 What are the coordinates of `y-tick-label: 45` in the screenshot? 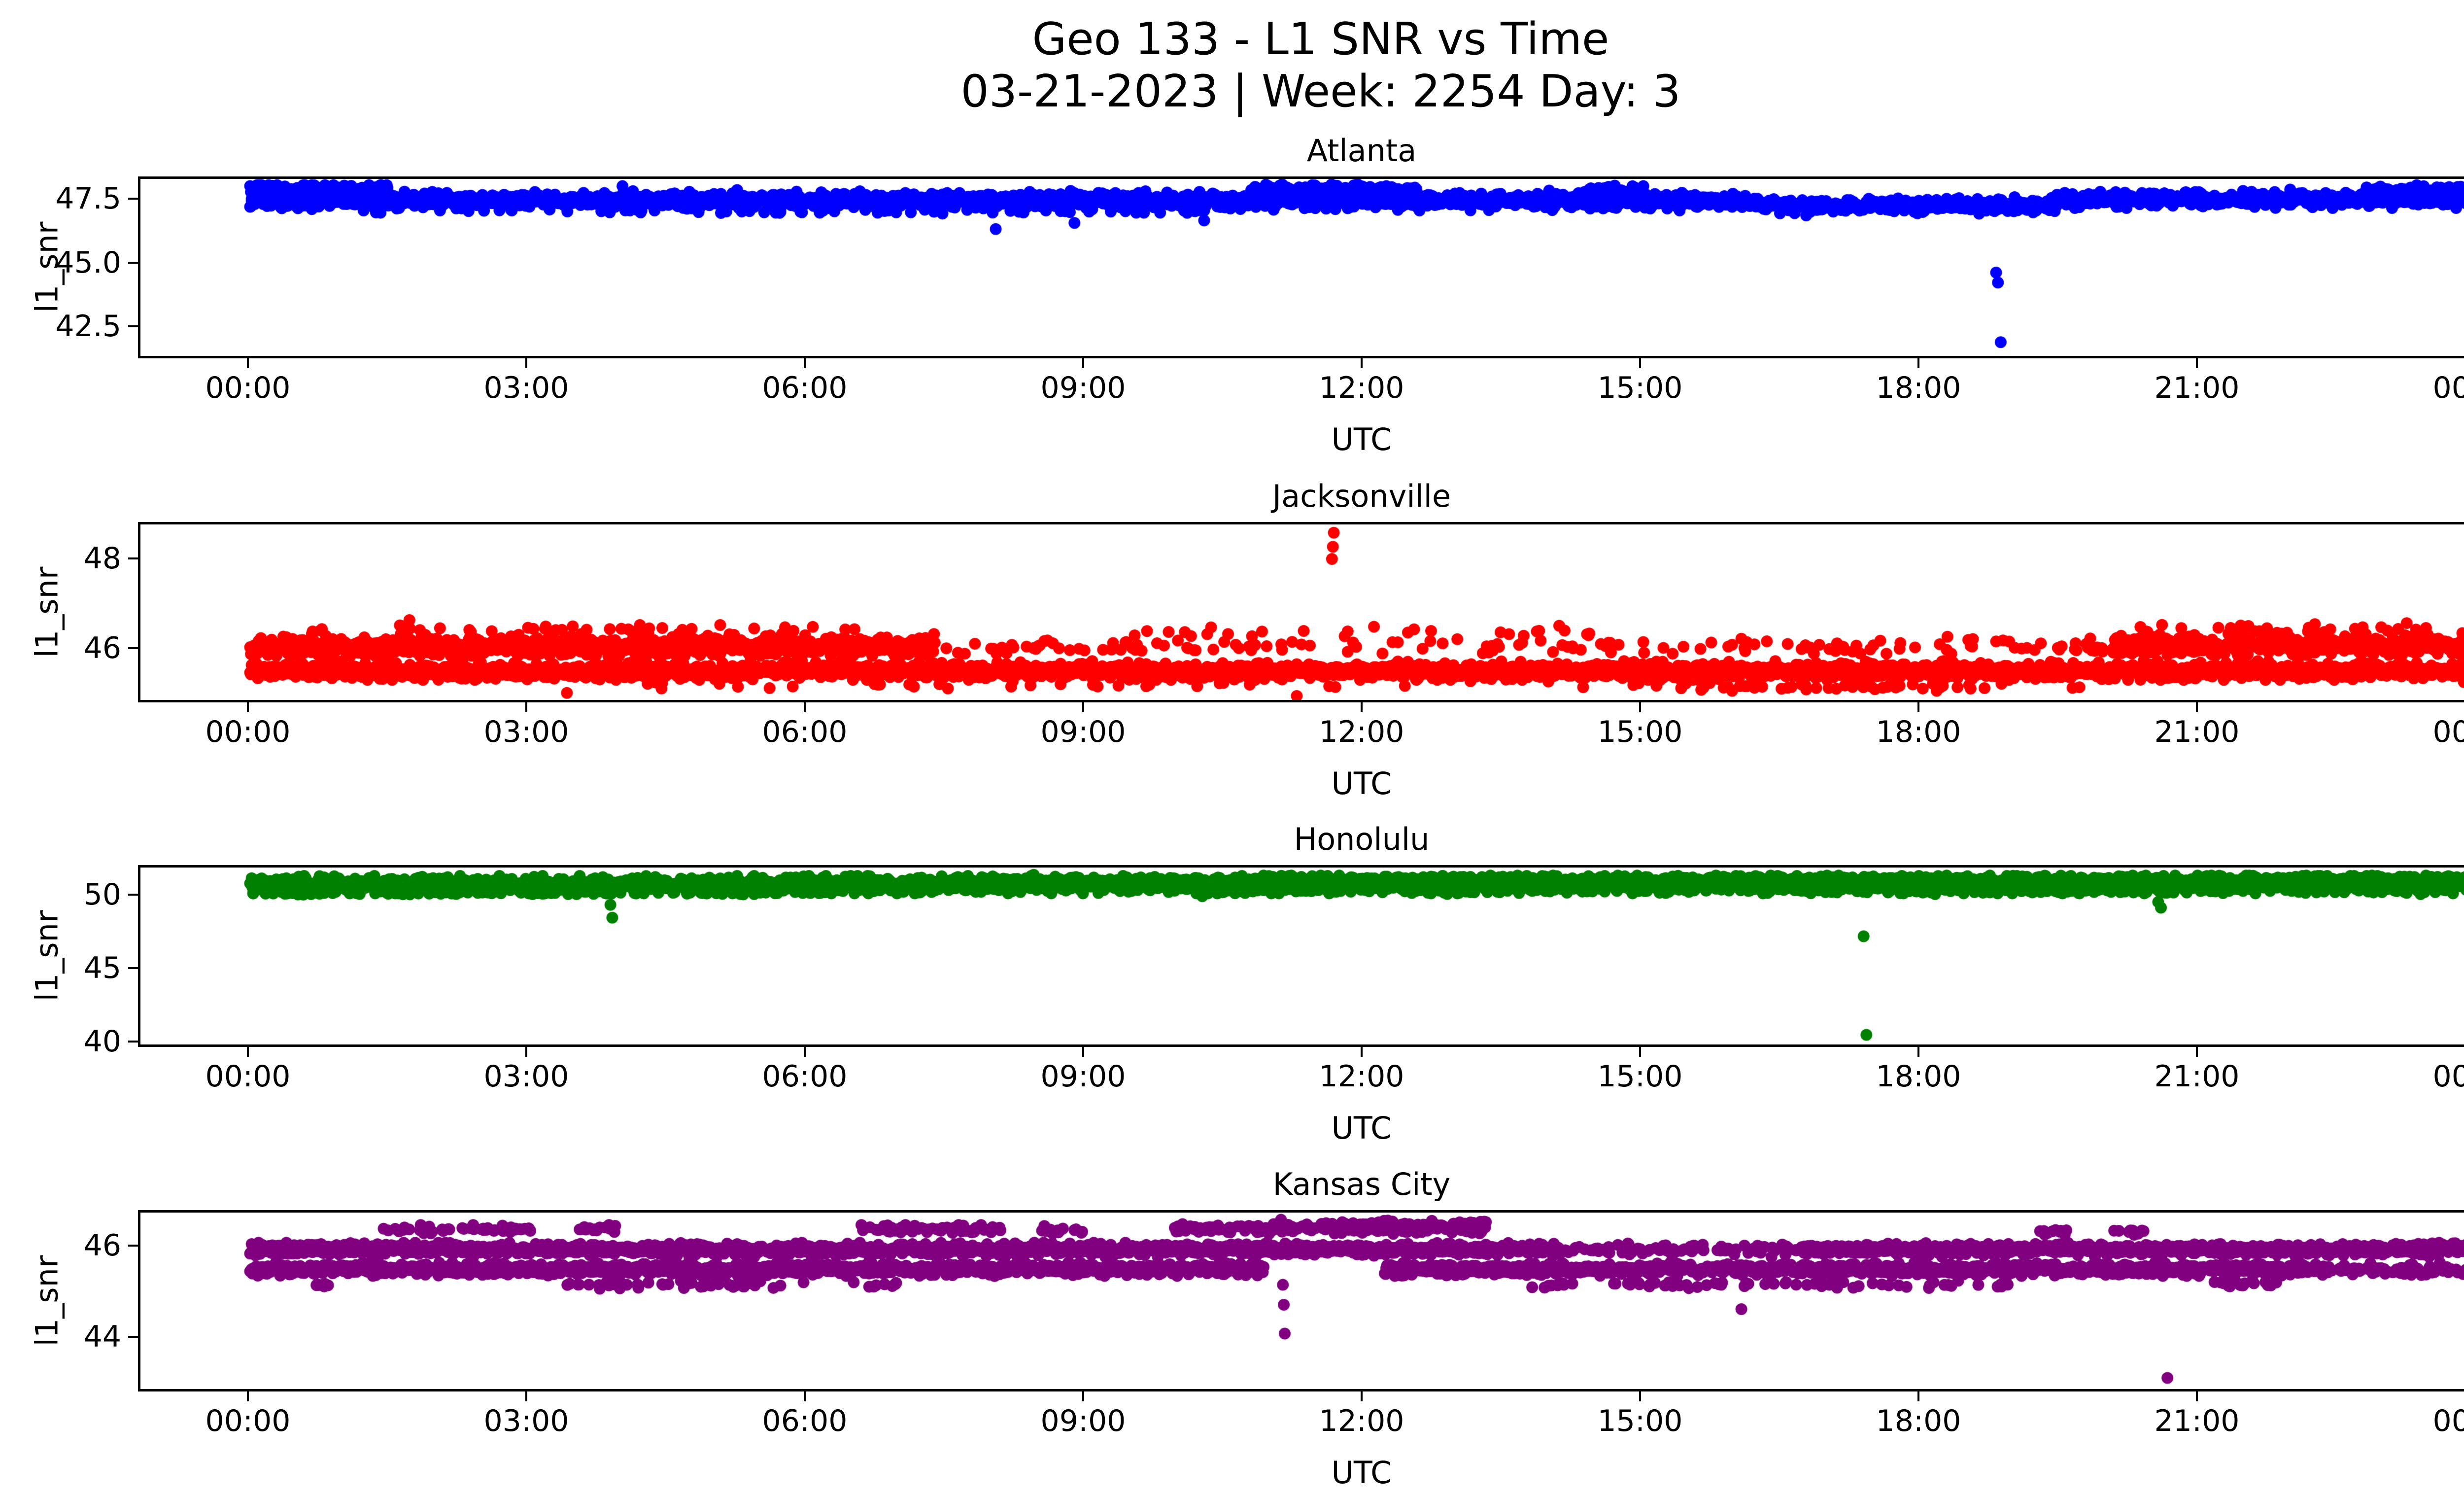 It's located at (102, 967).